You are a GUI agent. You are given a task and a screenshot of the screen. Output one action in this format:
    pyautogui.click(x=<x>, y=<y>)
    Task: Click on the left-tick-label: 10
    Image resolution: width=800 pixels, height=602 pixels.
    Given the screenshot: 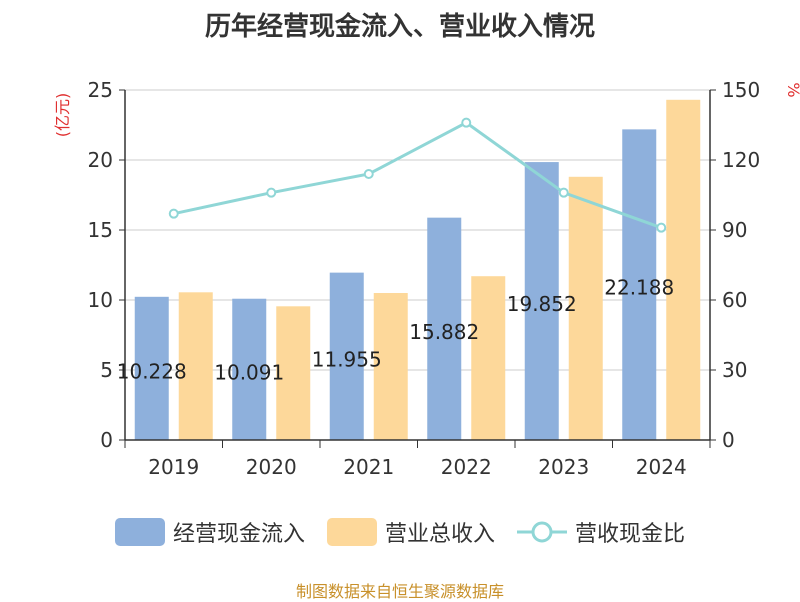 What is the action you would take?
    pyautogui.click(x=100, y=300)
    